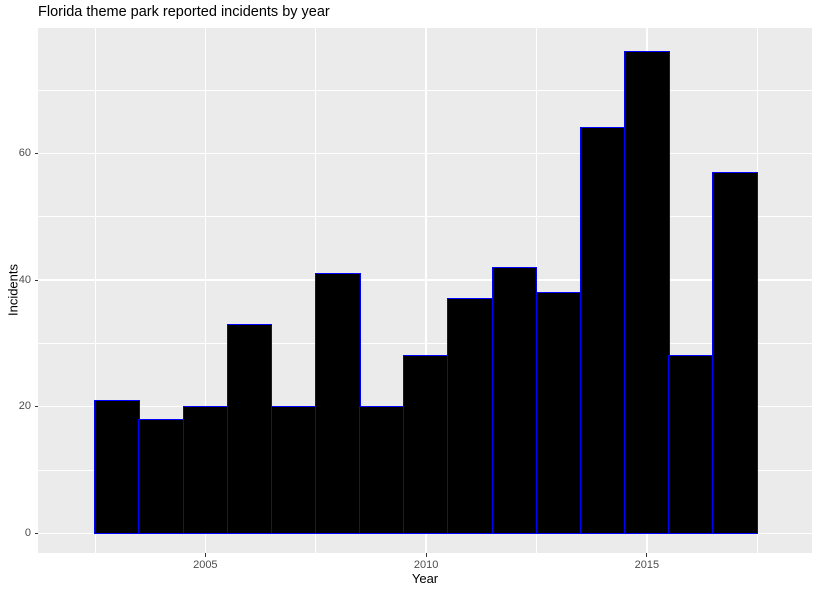 The height and width of the screenshot is (592, 819). What do you see at coordinates (647, 565) in the screenshot?
I see `x-tick-label: 2015` at bounding box center [647, 565].